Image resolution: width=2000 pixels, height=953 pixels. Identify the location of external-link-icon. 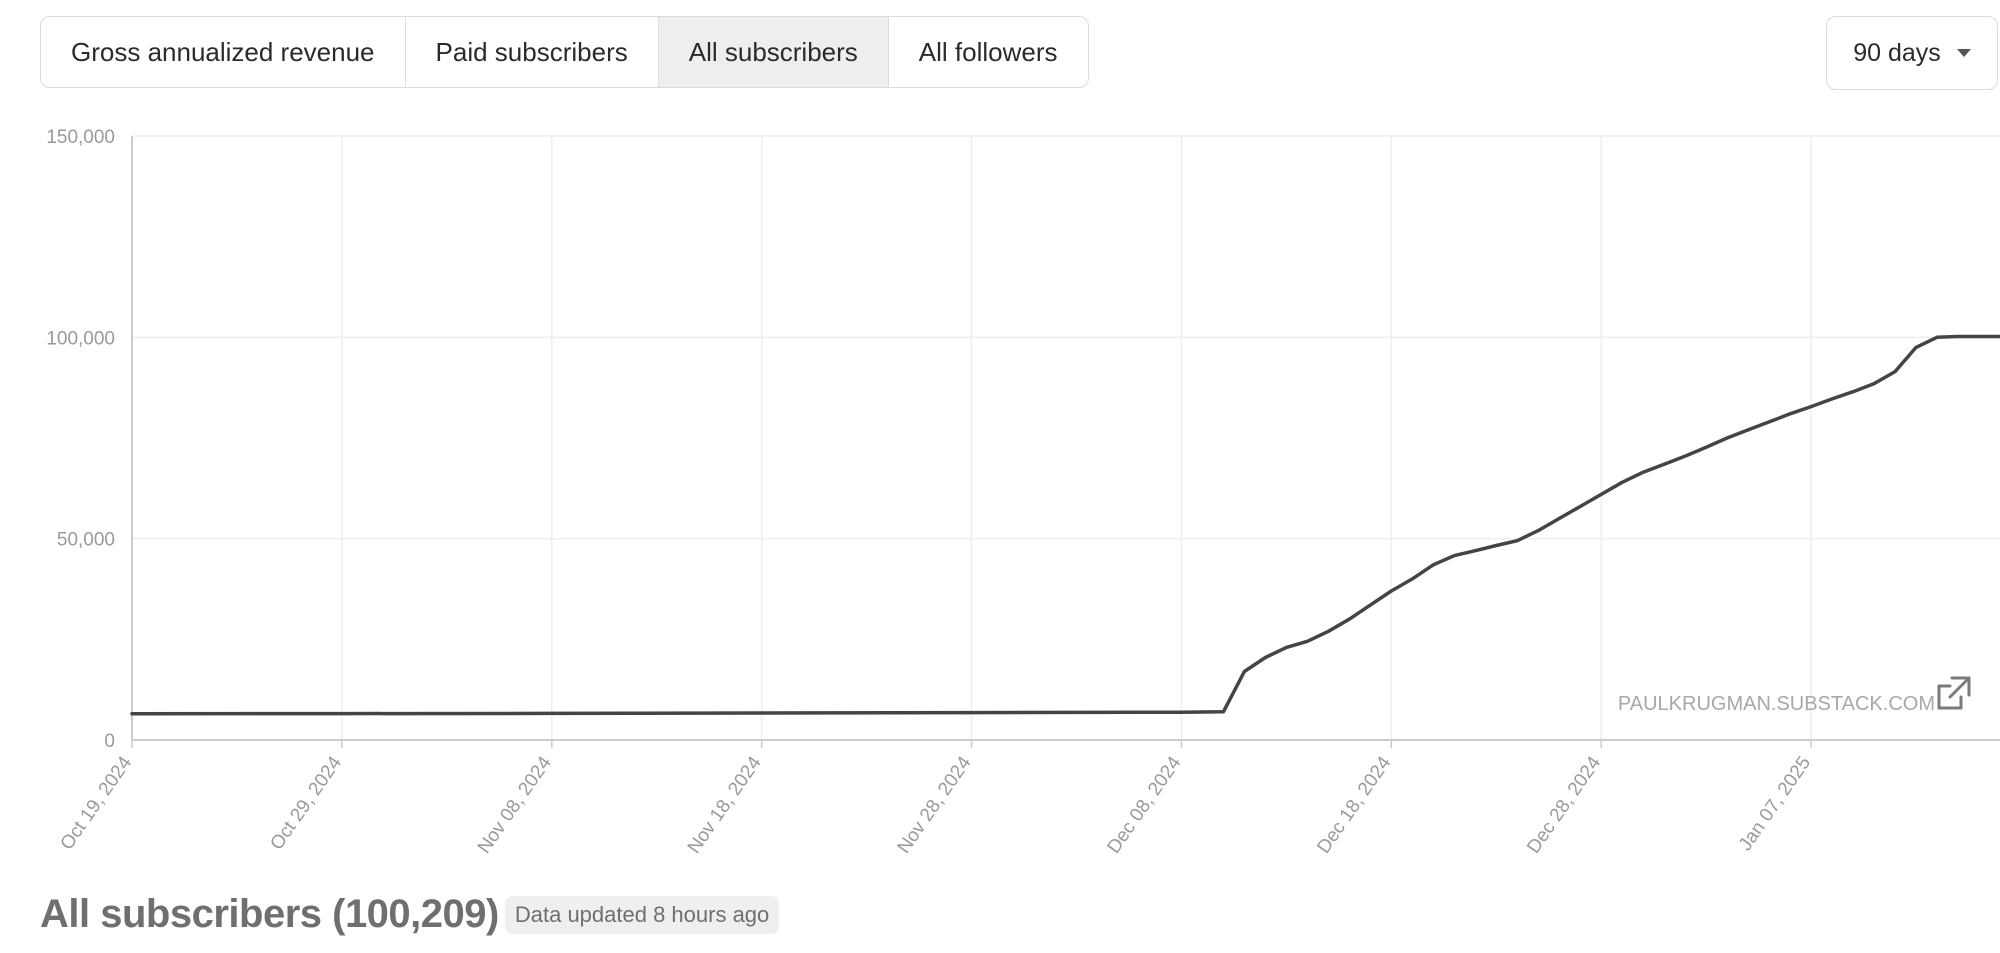
(1954, 693).